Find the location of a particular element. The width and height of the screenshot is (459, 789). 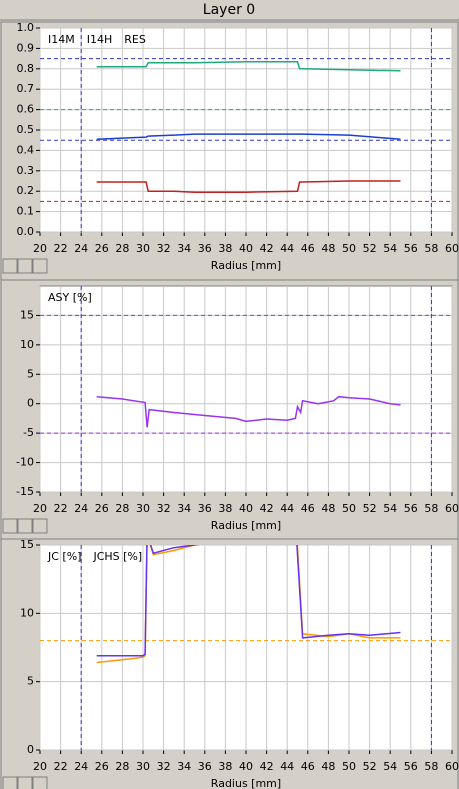

legend-entry: RES is located at coordinates (135, 39).